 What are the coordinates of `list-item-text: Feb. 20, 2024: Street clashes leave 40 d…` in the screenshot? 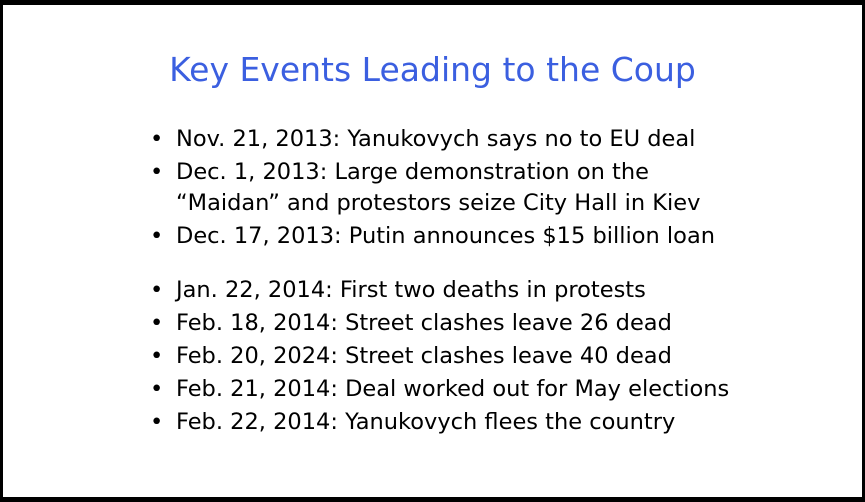 It's located at (424, 356).